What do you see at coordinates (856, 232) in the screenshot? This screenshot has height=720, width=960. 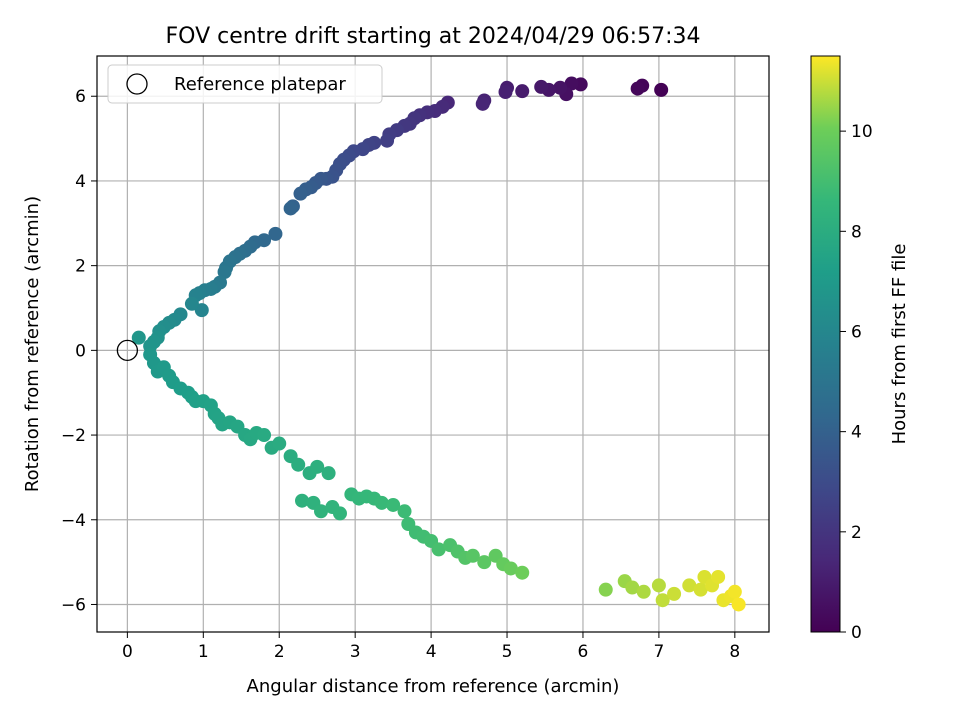 I see `colorbar-tick-label: 8` at bounding box center [856, 232].